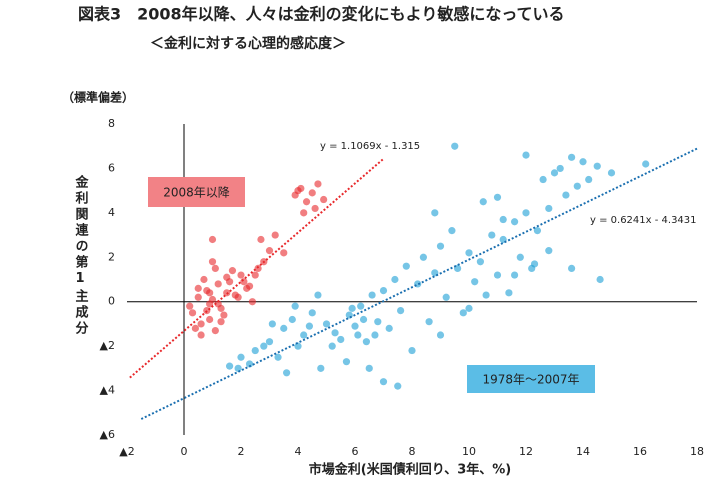 This screenshot has height=499, width=721. I want to click on y-tick-label: 0, so click(111, 301).